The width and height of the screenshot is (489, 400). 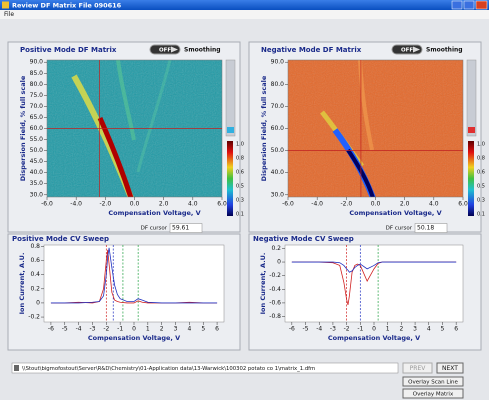 I want to click on panel-title: Negative Mode DF Matrix, so click(x=311, y=50).